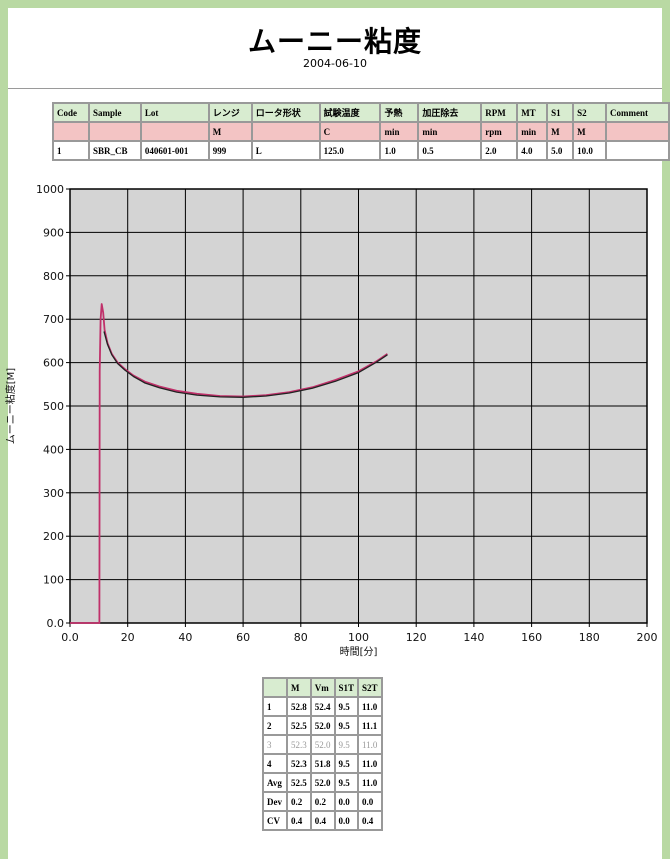  What do you see at coordinates (346, 687) in the screenshot?
I see `stats-header-cell: S1T` at bounding box center [346, 687].